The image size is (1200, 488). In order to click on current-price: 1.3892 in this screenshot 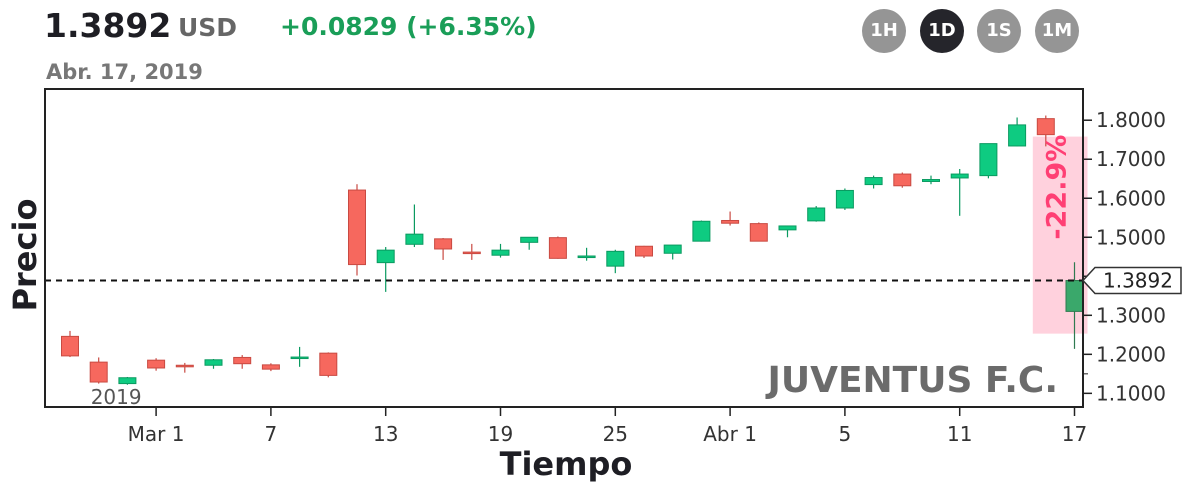, I will do `click(108, 25)`.